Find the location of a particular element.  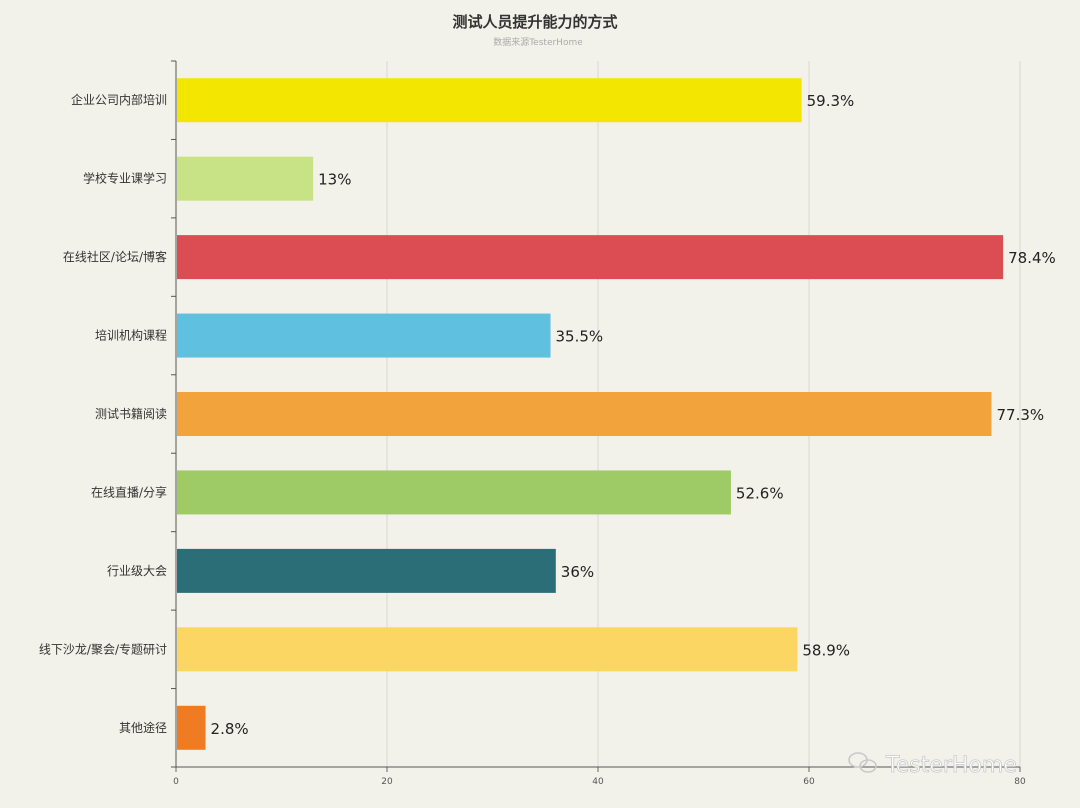

data-label: 58.9% is located at coordinates (826, 650).